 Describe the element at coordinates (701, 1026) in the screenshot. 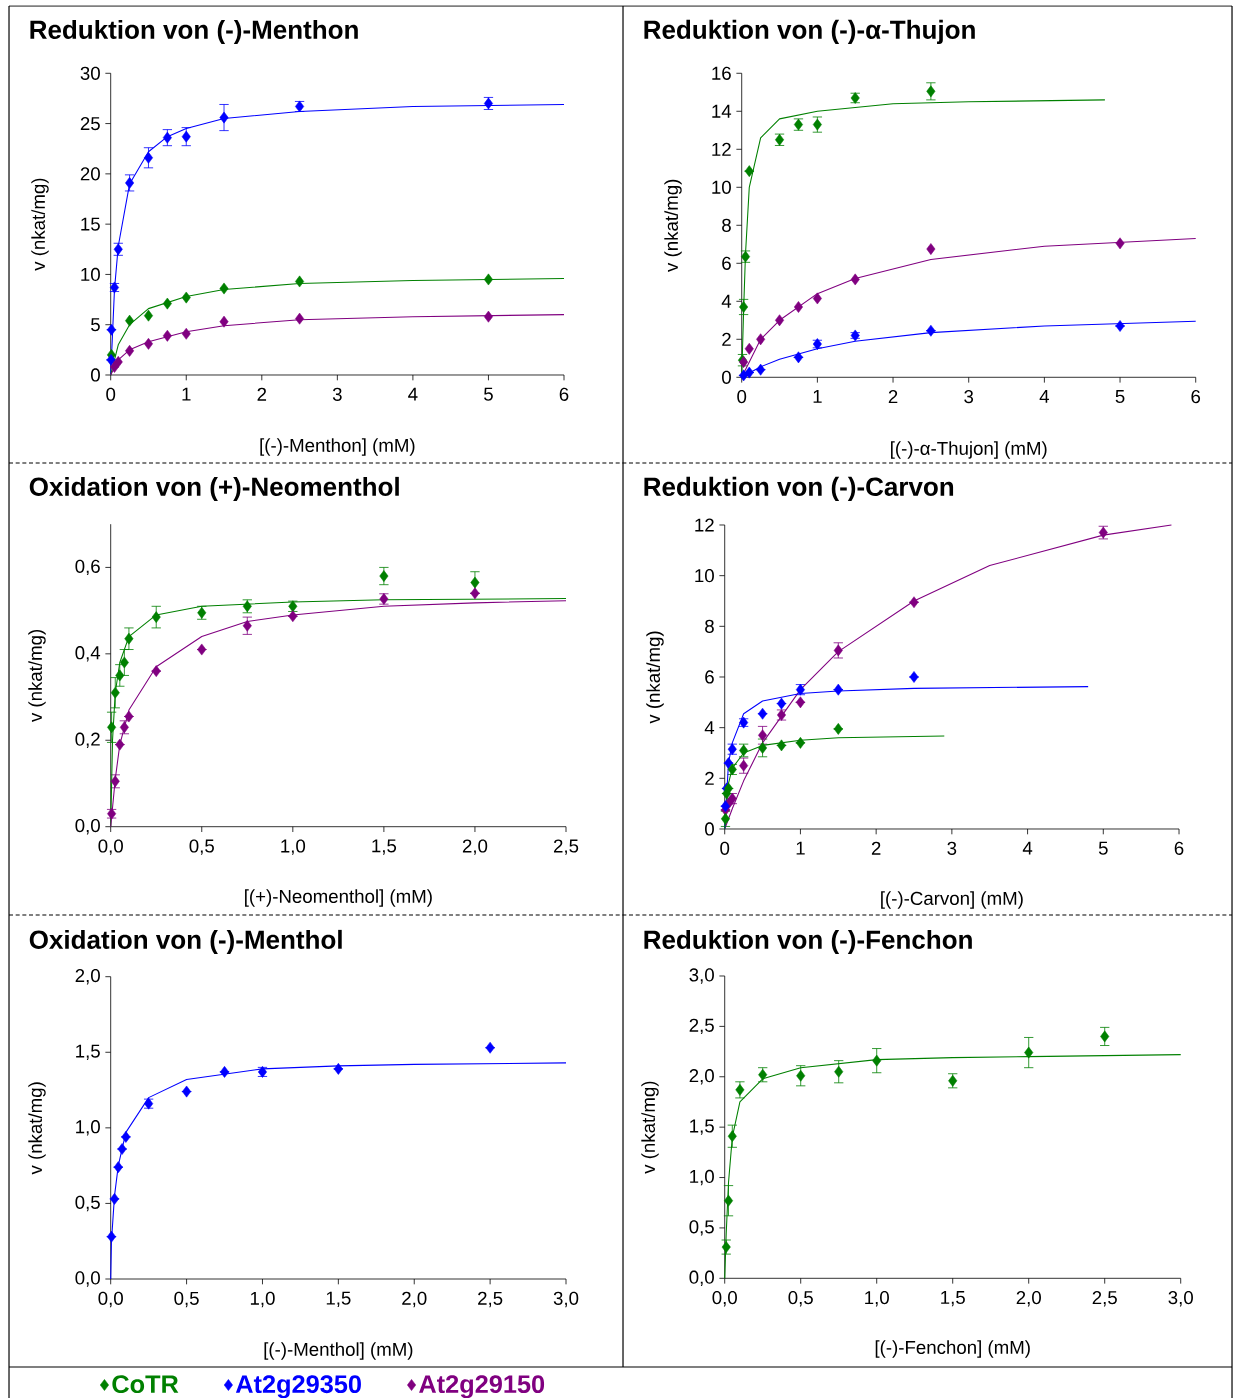

I see `y-tick-label: 2,5` at that location.